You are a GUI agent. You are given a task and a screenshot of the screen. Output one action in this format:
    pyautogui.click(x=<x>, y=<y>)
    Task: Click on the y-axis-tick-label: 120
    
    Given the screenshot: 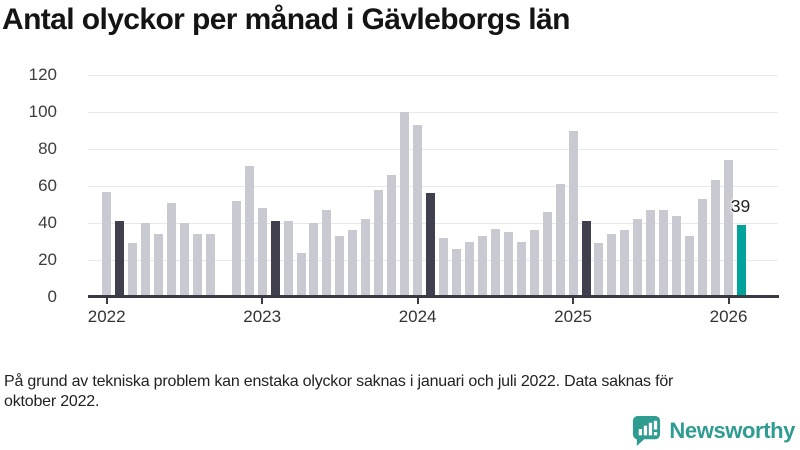 What is the action you would take?
    pyautogui.click(x=42, y=74)
    